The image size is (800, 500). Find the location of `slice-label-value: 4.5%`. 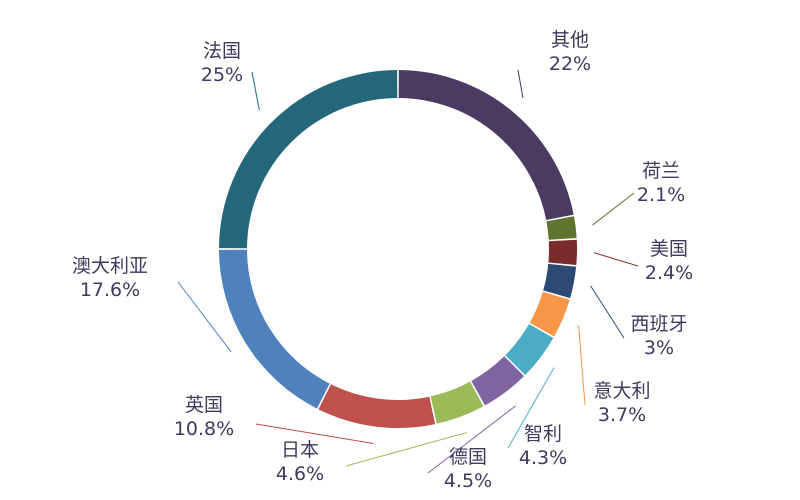

slice-label-value: 4.5% is located at coordinates (468, 481).